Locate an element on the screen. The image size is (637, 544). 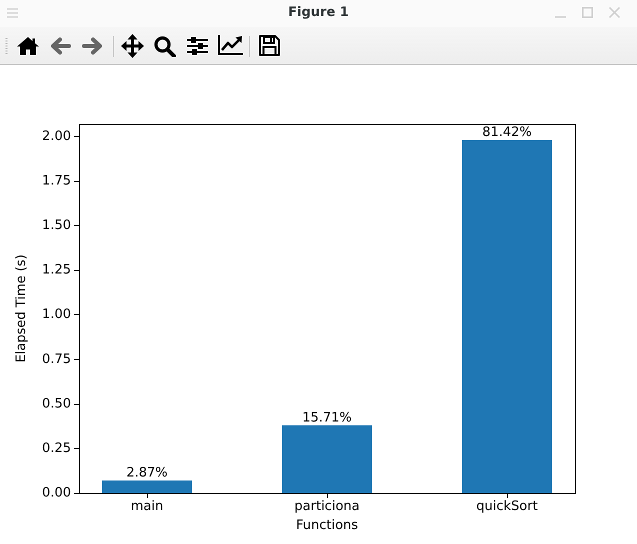
y-tick-label: 1.25 is located at coordinates (56, 270).